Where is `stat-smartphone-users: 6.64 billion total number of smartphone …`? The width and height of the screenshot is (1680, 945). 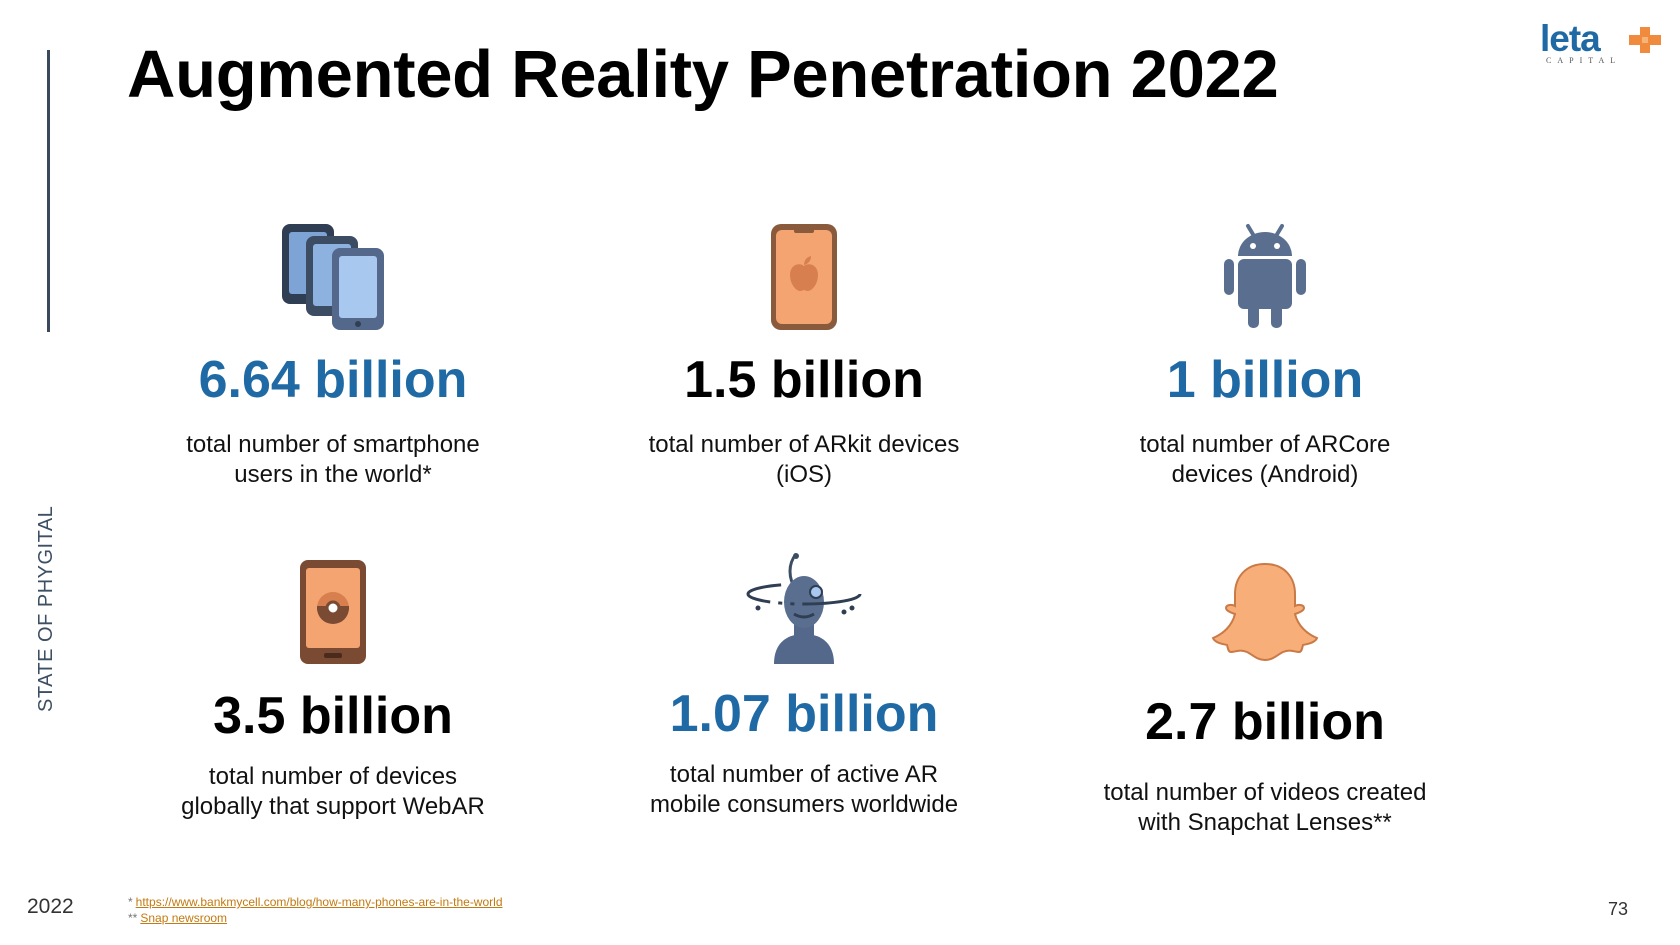 stat-smartphone-users: 6.64 billion total number of smartphone … is located at coordinates (333, 356).